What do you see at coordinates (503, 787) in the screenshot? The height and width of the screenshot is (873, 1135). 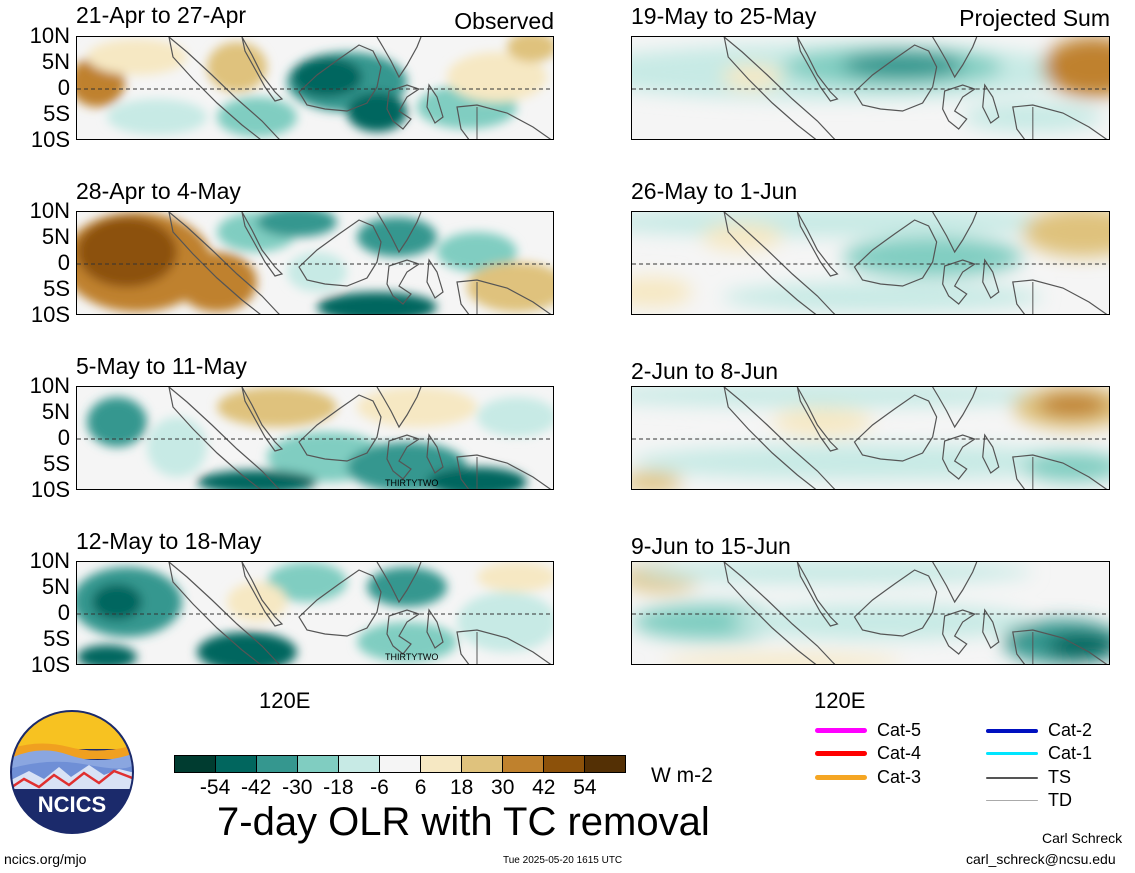 I see `colorbar-tick-label: 30` at bounding box center [503, 787].